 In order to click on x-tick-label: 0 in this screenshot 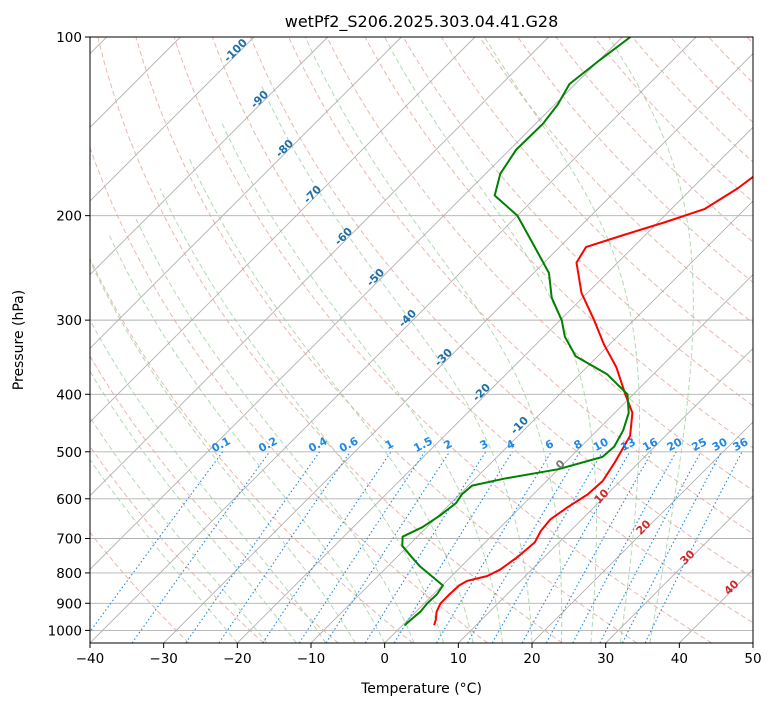, I will do `click(384, 659)`.